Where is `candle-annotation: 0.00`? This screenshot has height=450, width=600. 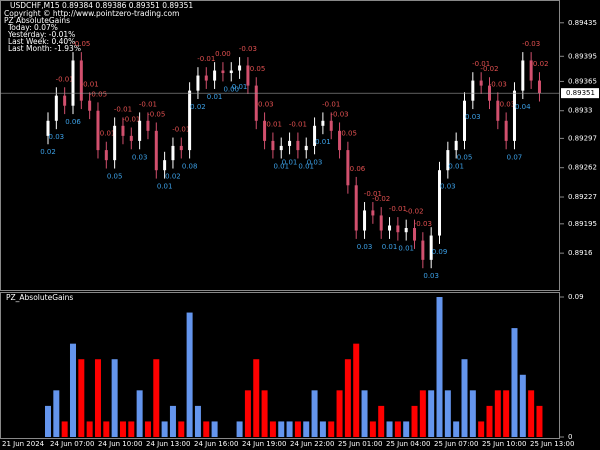 candle-annotation: 0.00 is located at coordinates (231, 89).